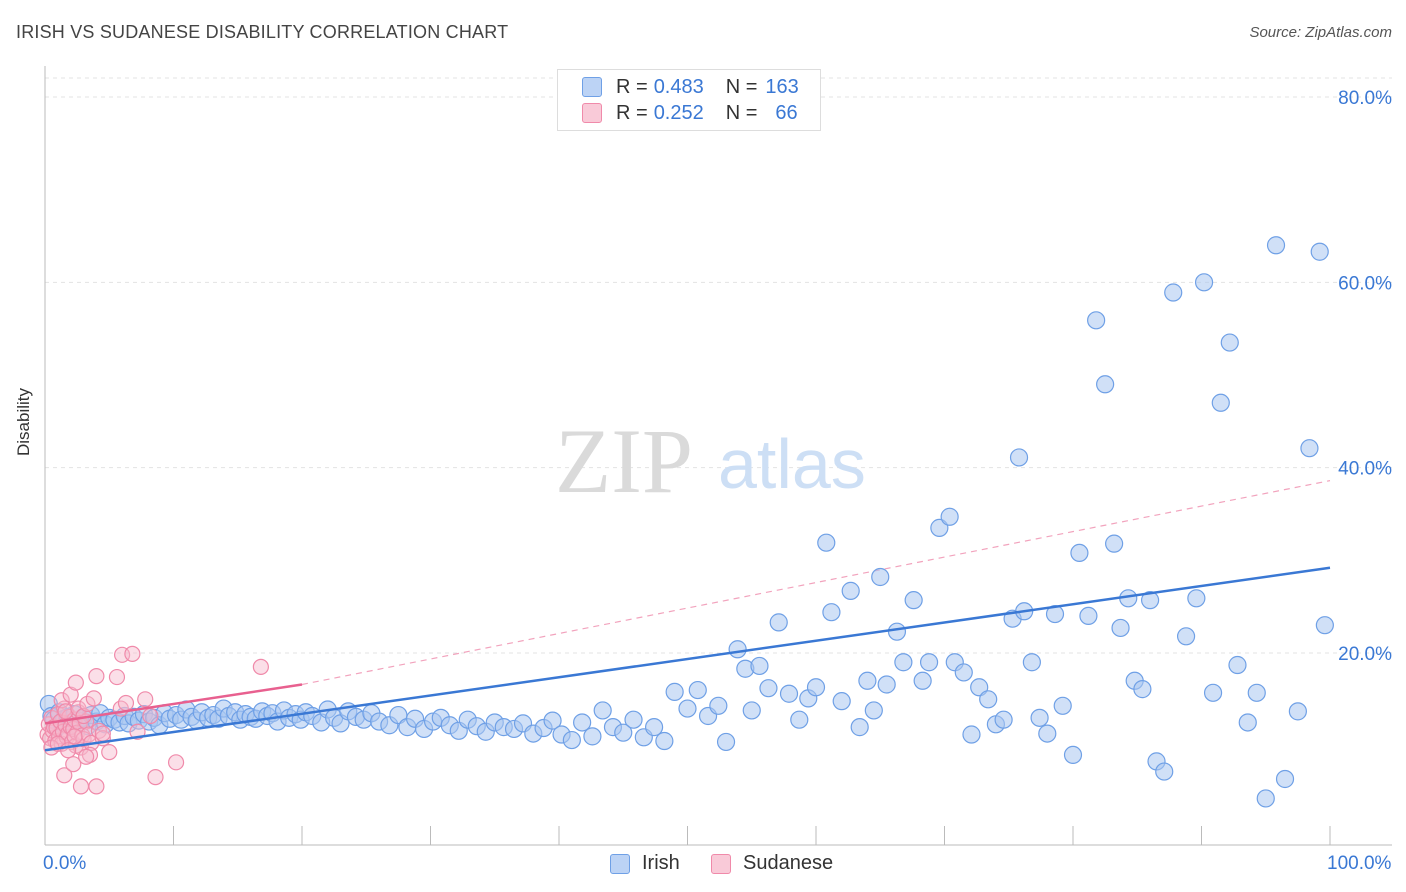 The width and height of the screenshot is (1406, 892). I want to click on watermark: ZIP atlas, so click(710, 461).